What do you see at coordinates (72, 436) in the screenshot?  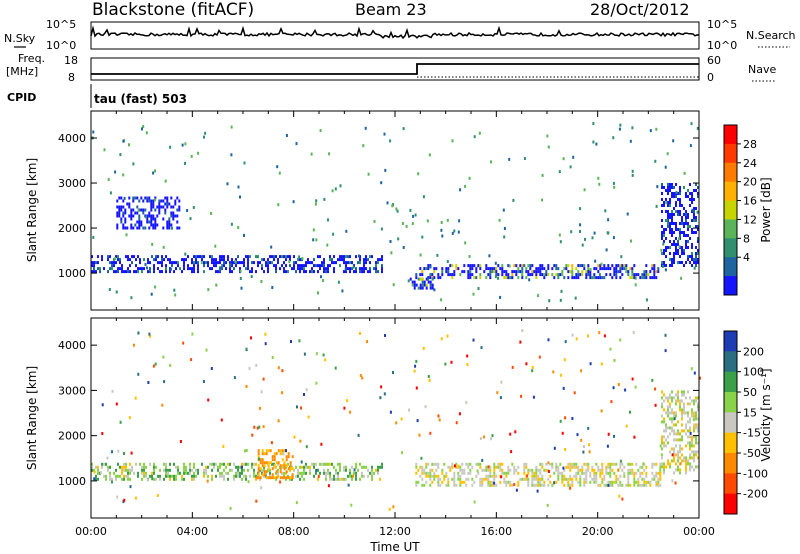 I see `y-tick-label: 2000` at bounding box center [72, 436].